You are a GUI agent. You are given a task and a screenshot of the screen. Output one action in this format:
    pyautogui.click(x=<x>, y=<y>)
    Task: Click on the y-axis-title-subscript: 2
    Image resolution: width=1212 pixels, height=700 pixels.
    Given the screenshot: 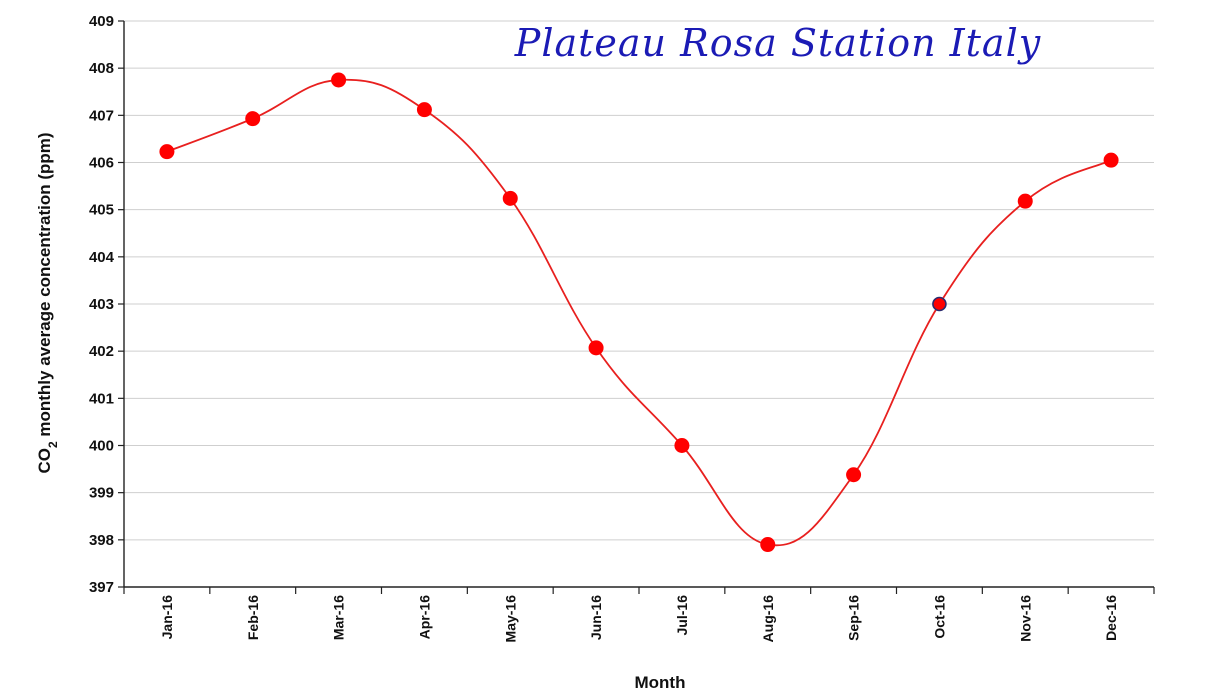 What is the action you would take?
    pyautogui.click(x=53, y=444)
    